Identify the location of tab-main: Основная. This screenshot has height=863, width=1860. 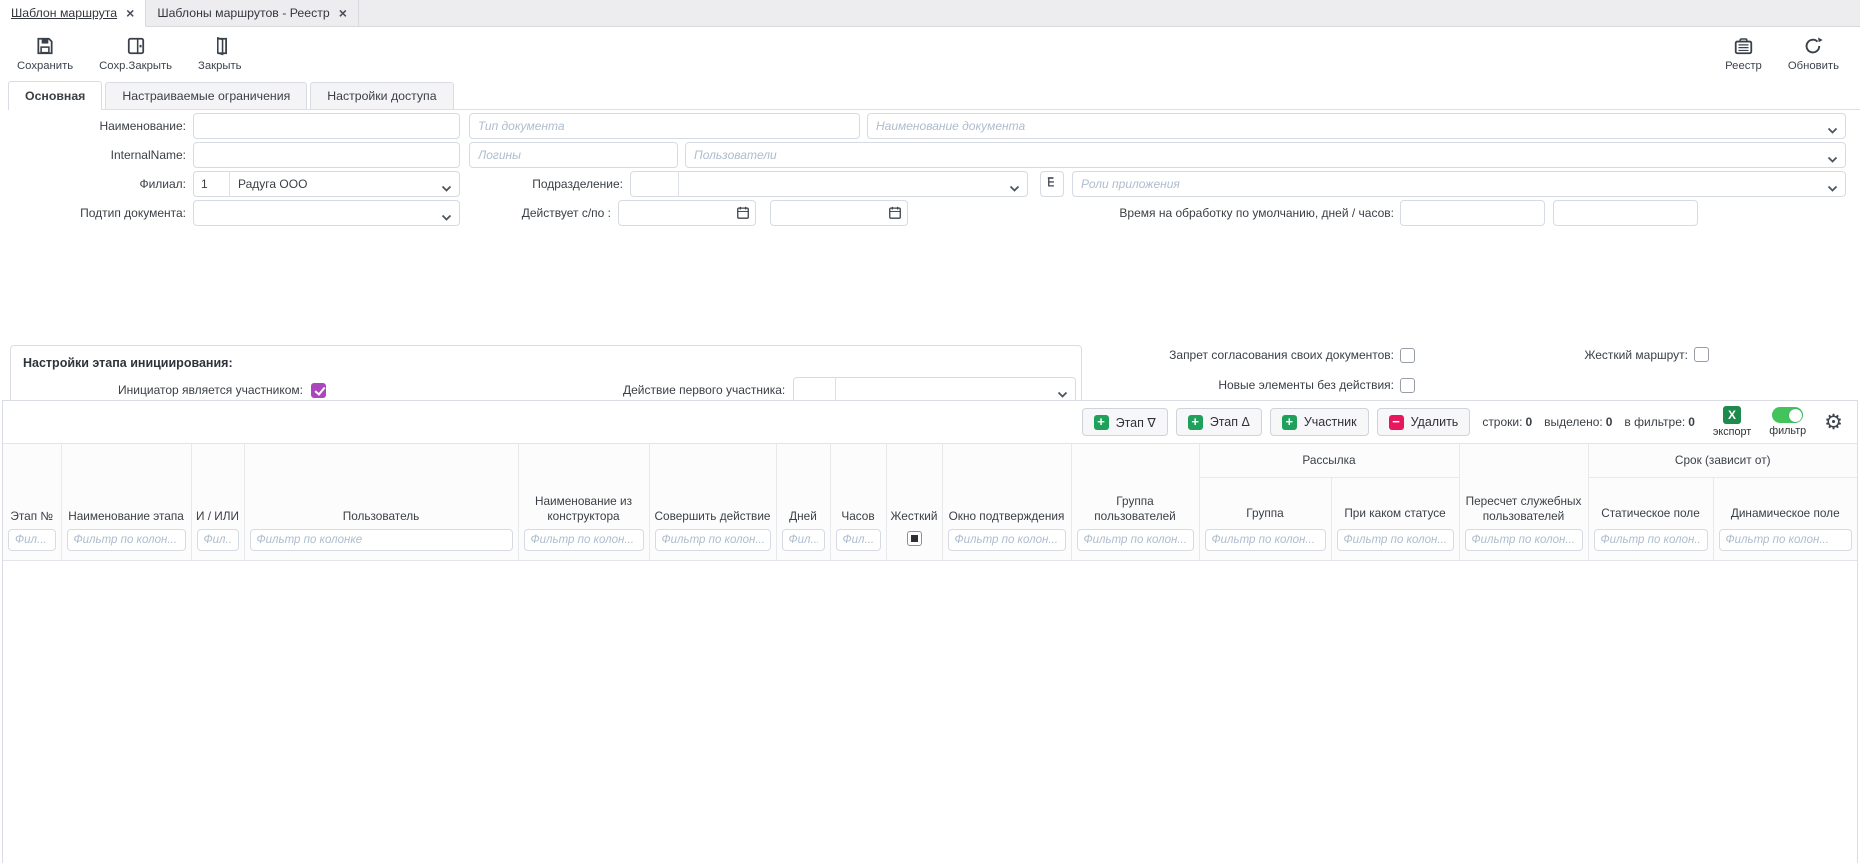
(55, 95).